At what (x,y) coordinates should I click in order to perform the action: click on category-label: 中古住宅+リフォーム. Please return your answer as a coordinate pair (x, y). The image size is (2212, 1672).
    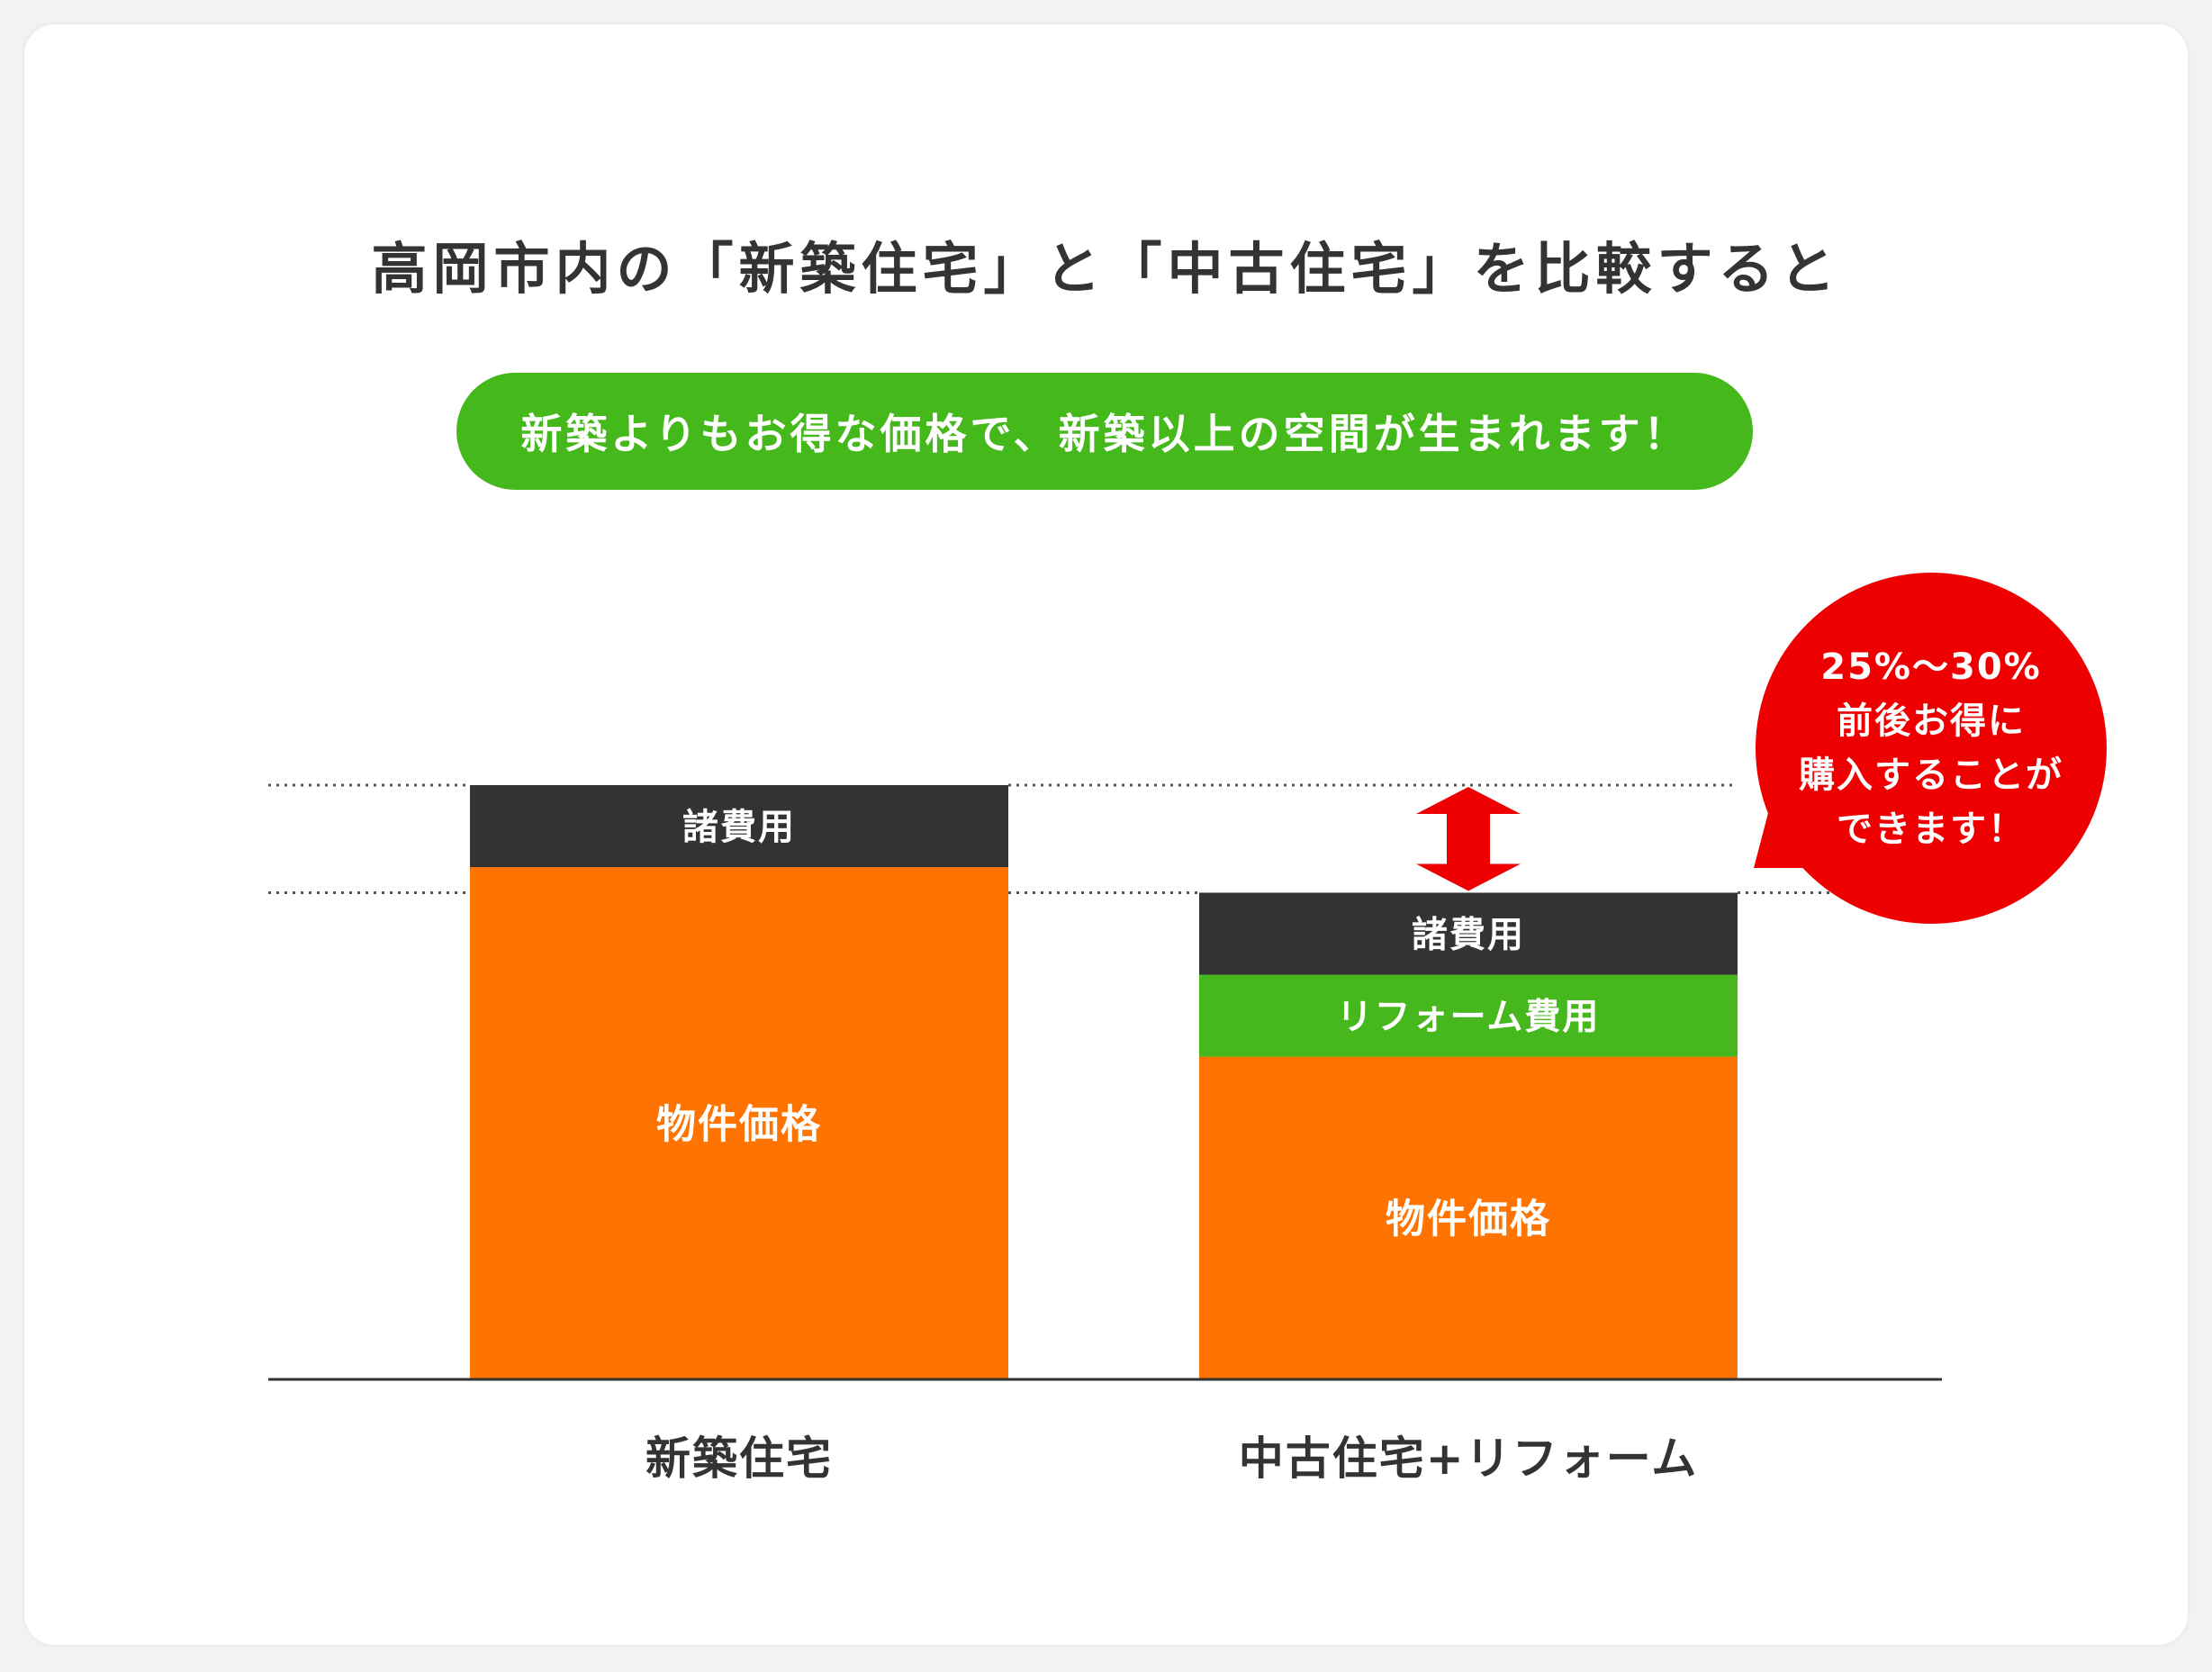
    Looking at the image, I should click on (1468, 1458).